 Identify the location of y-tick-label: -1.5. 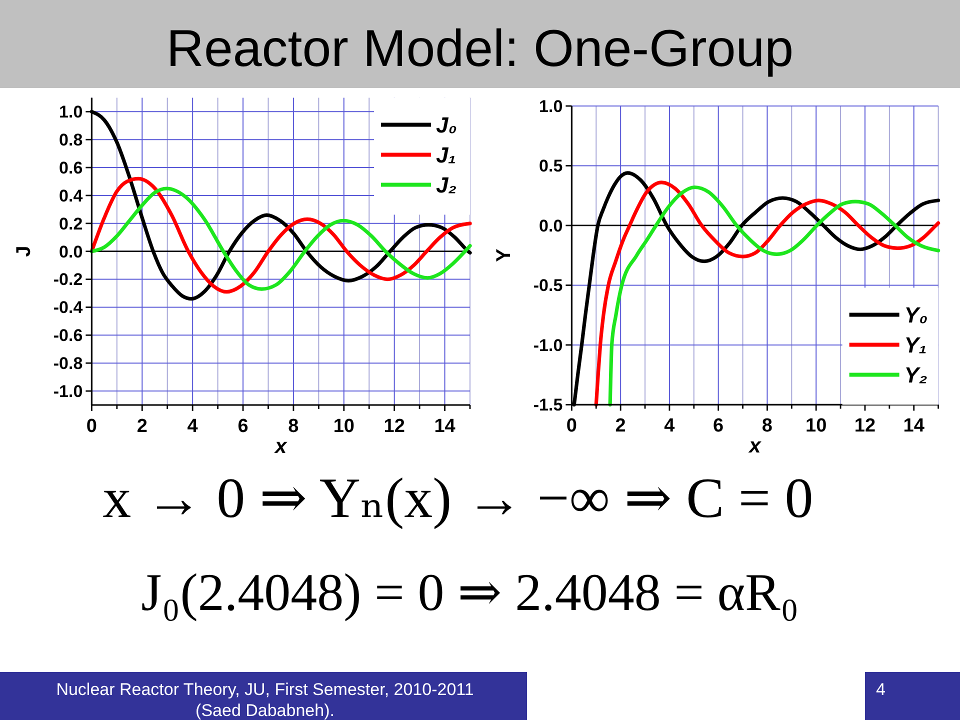
(548, 405).